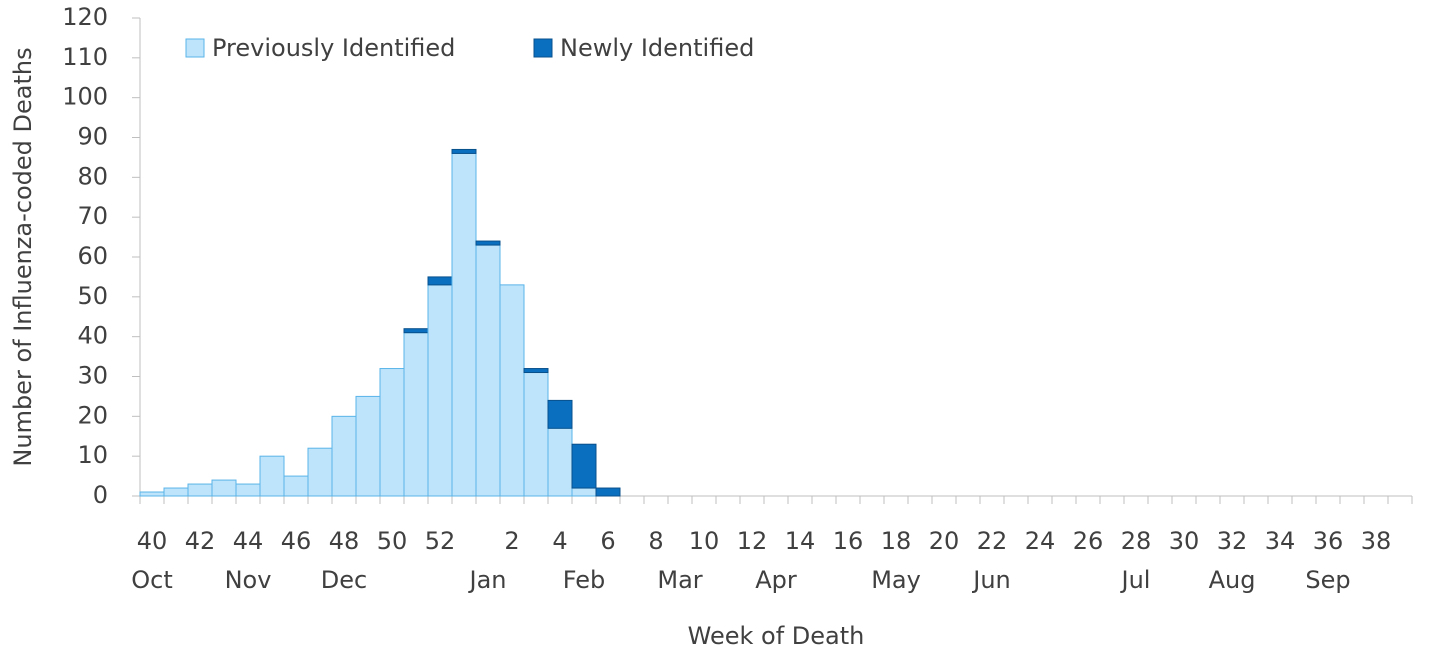 This screenshot has height=659, width=1429. I want to click on x-tick-label: 44, so click(248, 541).